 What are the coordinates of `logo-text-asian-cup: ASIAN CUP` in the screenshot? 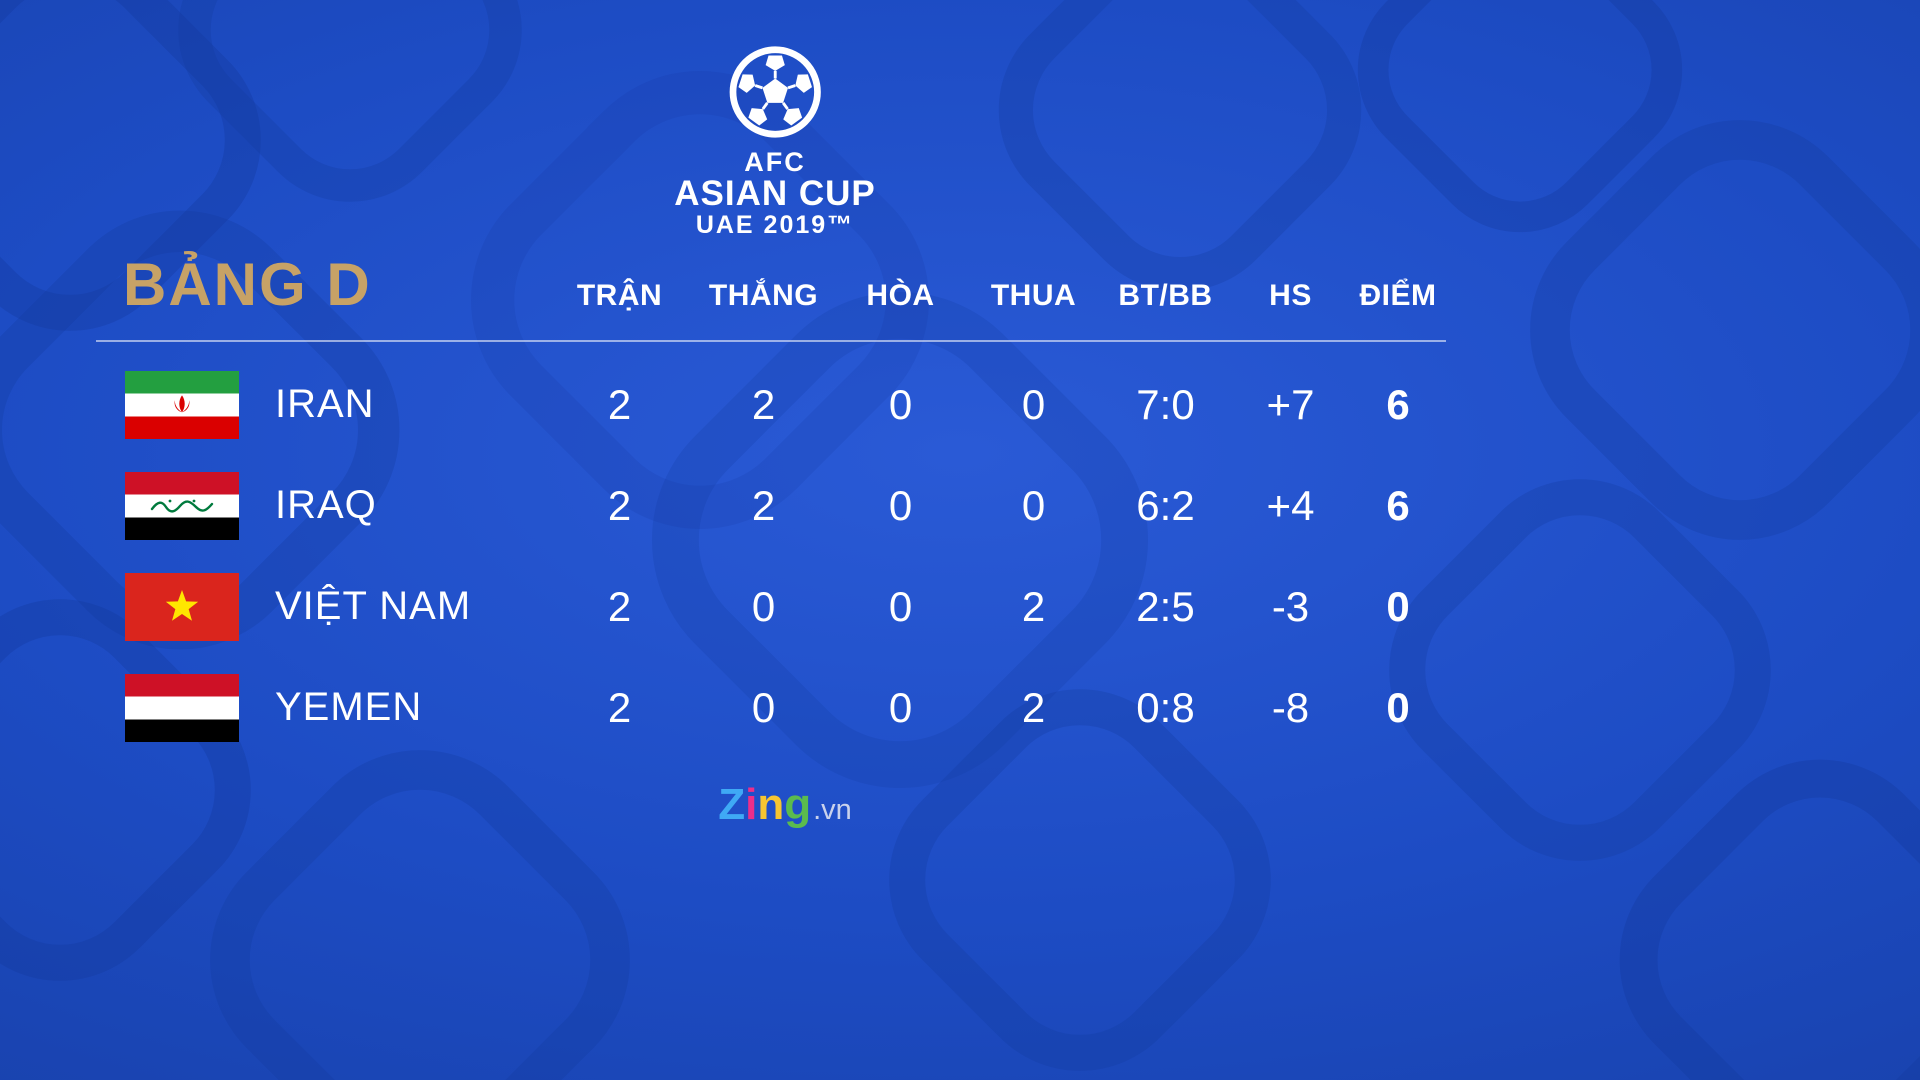 It's located at (775, 193).